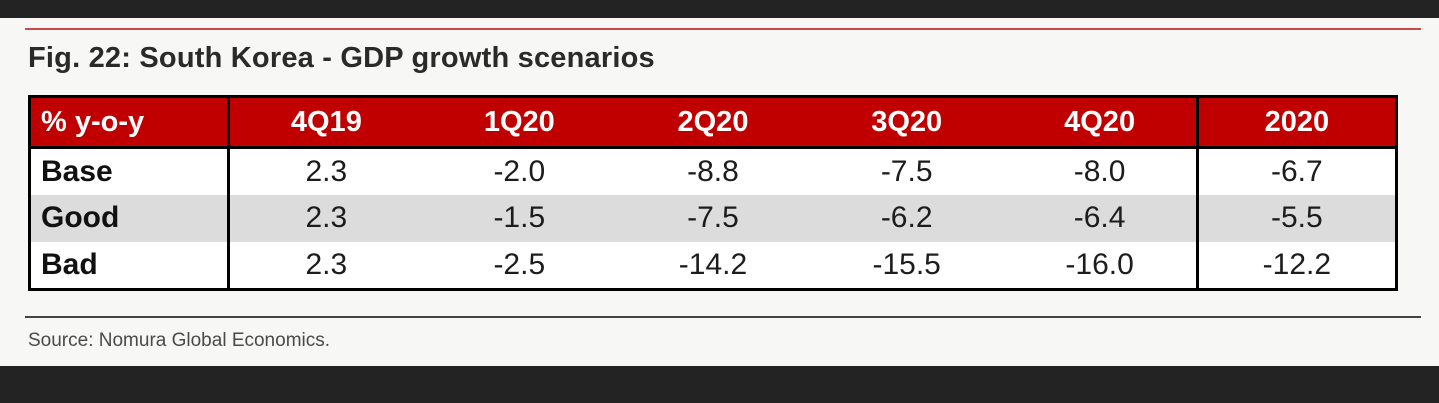 The height and width of the screenshot is (403, 1439). Describe the element at coordinates (519, 171) in the screenshot. I see `table-cell: -2.0` at that location.